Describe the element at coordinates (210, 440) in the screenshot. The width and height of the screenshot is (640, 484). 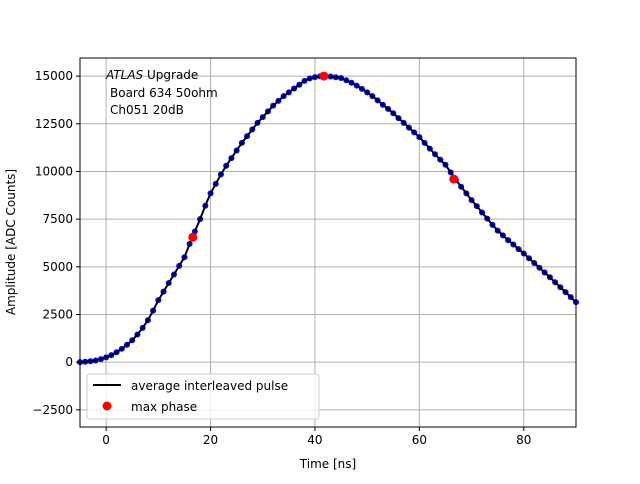
I see `x-tick-label: 20` at that location.